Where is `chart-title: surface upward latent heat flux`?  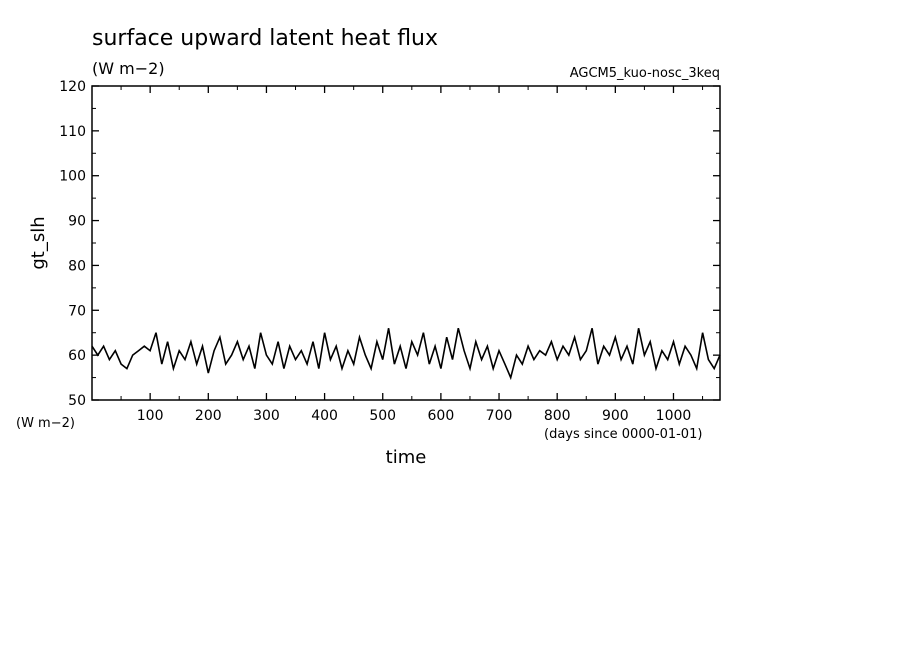 chart-title: surface upward latent heat flux is located at coordinates (265, 38).